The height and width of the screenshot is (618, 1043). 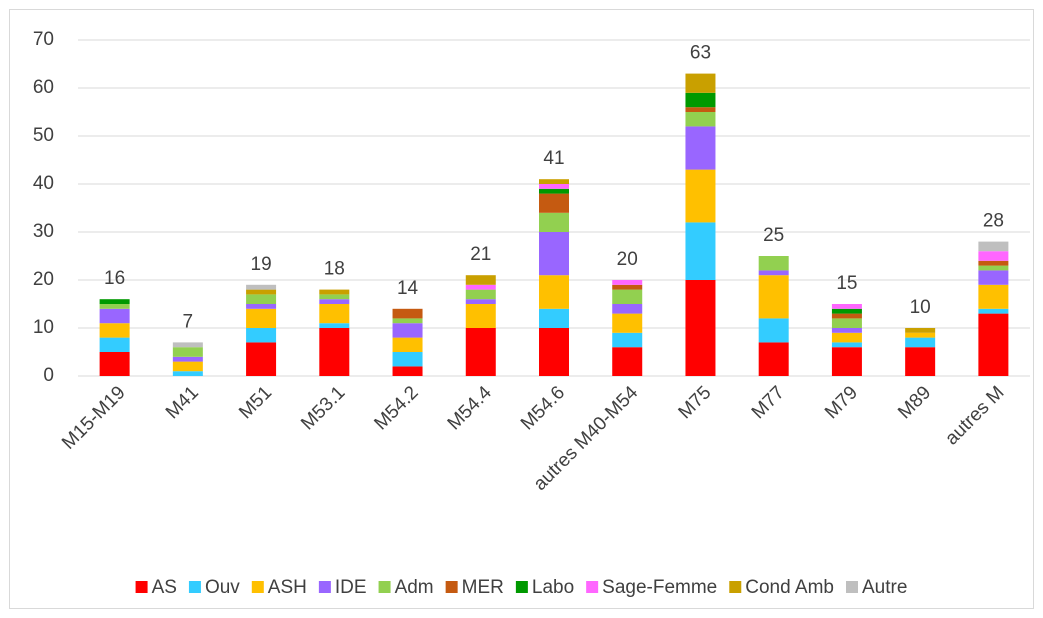 What do you see at coordinates (188, 321) in the screenshot?
I see `total-label: 7` at bounding box center [188, 321].